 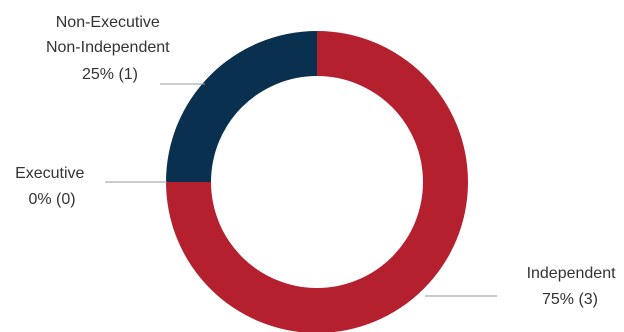 I want to click on label-nene-line2: Non-Independent, so click(x=108, y=47).